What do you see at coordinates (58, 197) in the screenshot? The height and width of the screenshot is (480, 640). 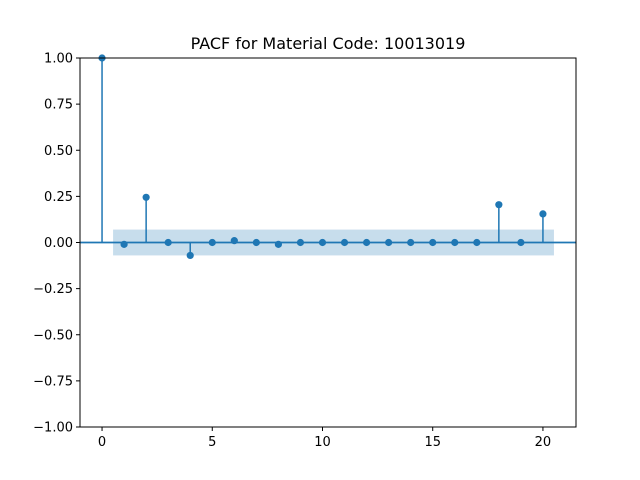 I see `y-tick-label: 0.25` at bounding box center [58, 197].